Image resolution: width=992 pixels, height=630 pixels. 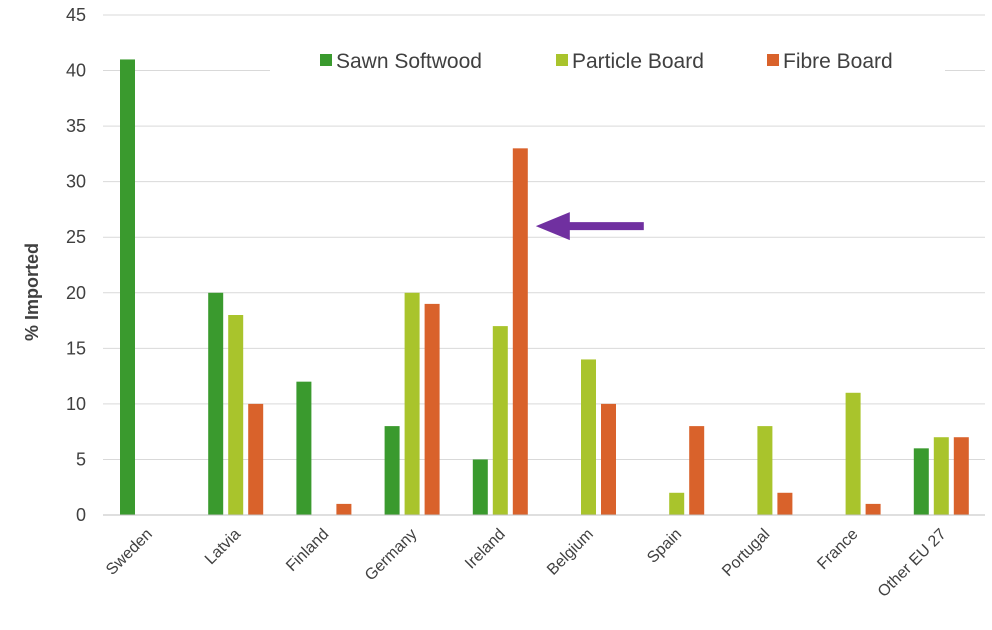 I want to click on bar-germany-particle-board, so click(x=412, y=403).